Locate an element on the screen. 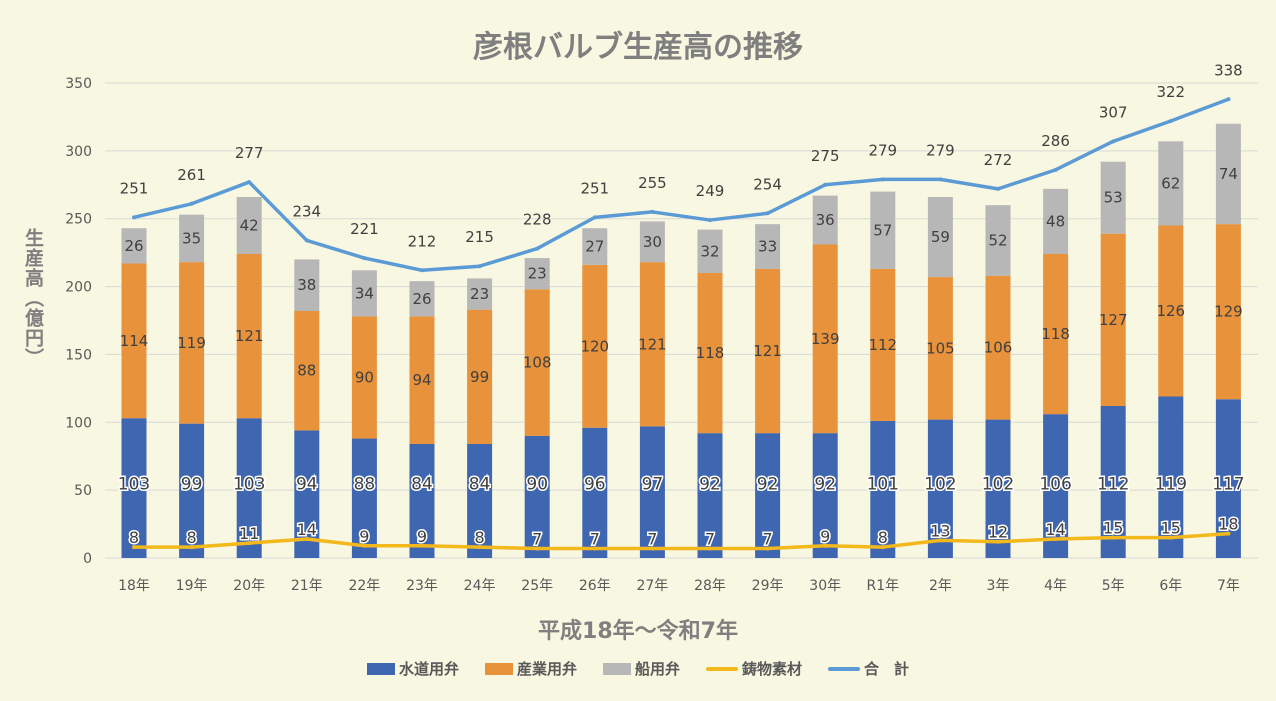 This screenshot has height=701, width=1276. x-tick-label: 3年 is located at coordinates (998, 586).